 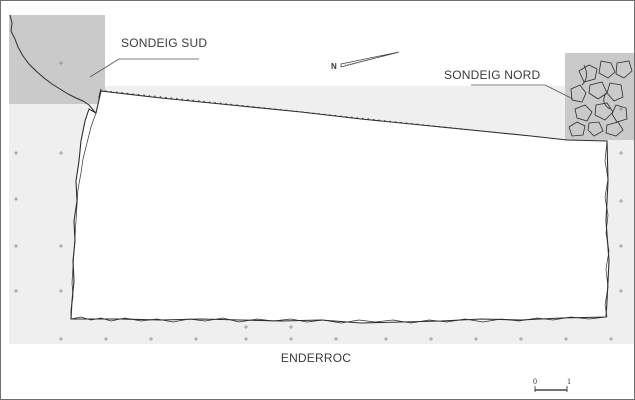 What do you see at coordinates (164, 43) in the screenshot?
I see `sondeig-sud-label: SONDEIG SUD` at bounding box center [164, 43].